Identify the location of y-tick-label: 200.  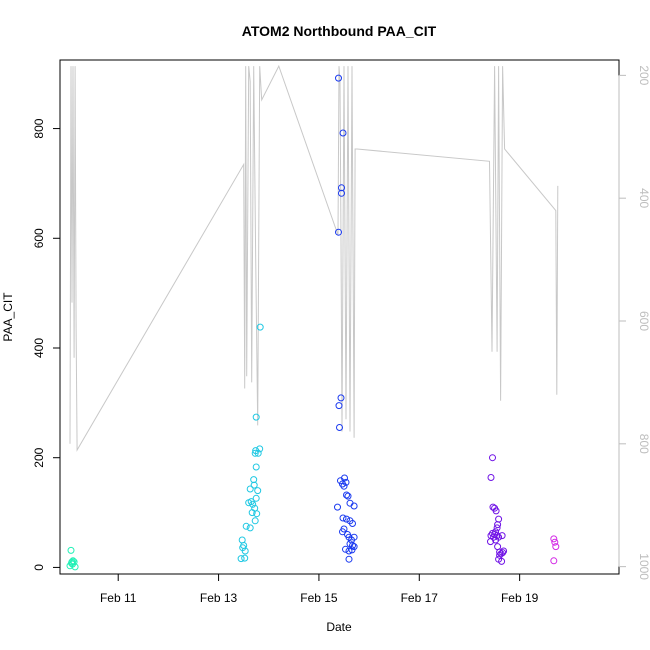
(39, 457).